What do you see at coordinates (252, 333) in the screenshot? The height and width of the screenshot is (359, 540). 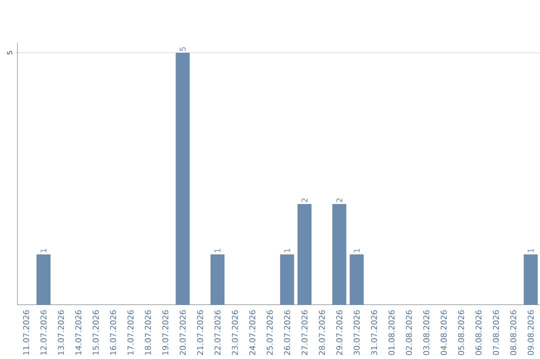 I see `x-tick-label: 24.07.2026` at bounding box center [252, 333].